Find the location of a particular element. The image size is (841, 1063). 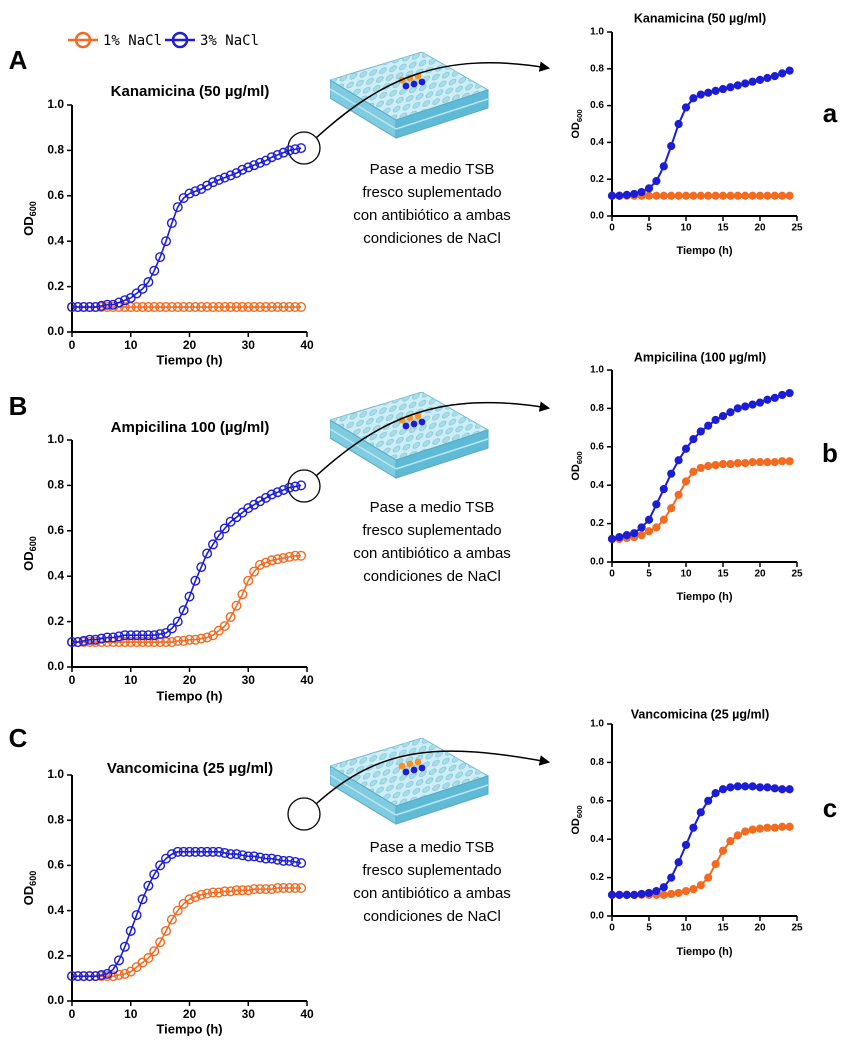

y-tick-label: 0.8 is located at coordinates (597, 68).